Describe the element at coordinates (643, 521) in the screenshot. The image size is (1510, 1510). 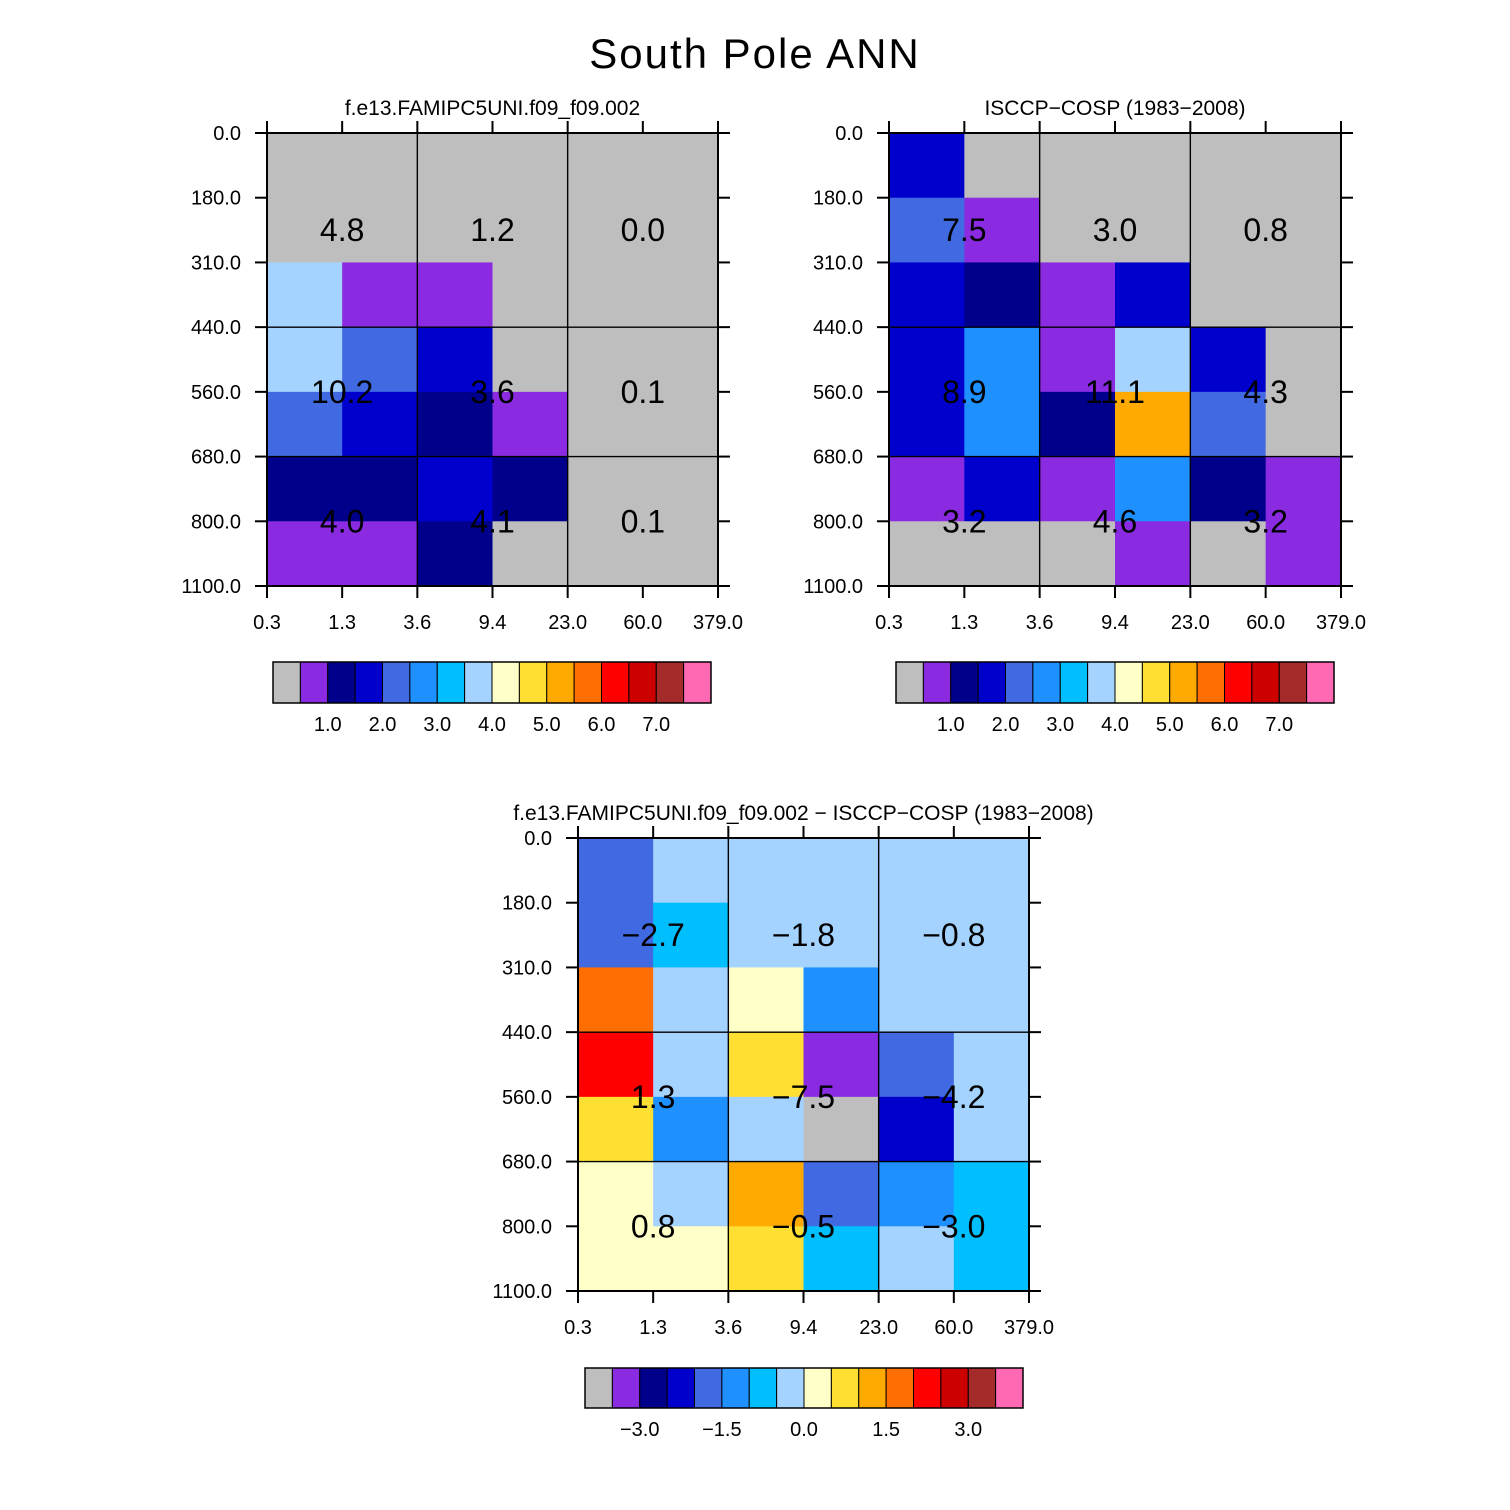
I see `box-value-label: 0.1` at that location.